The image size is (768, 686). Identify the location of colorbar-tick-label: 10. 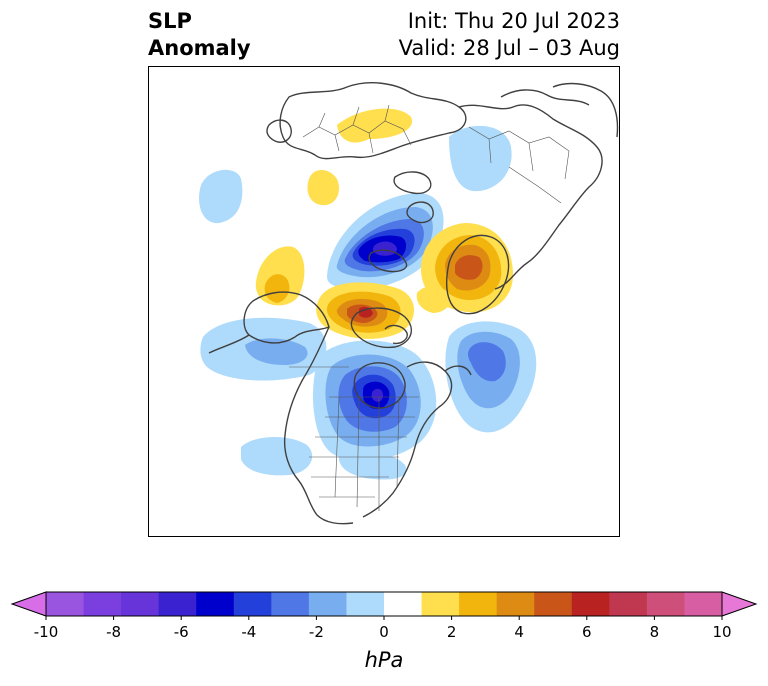
(721, 632).